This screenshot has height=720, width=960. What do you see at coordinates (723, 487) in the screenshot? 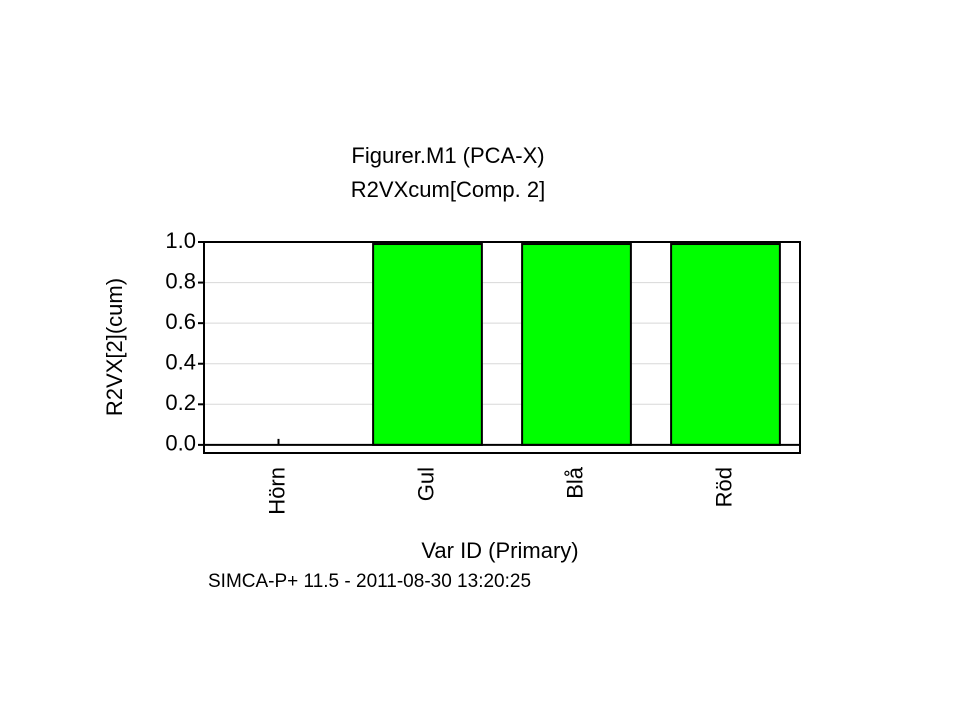
I see `x-tick-label: Röd` at bounding box center [723, 487].